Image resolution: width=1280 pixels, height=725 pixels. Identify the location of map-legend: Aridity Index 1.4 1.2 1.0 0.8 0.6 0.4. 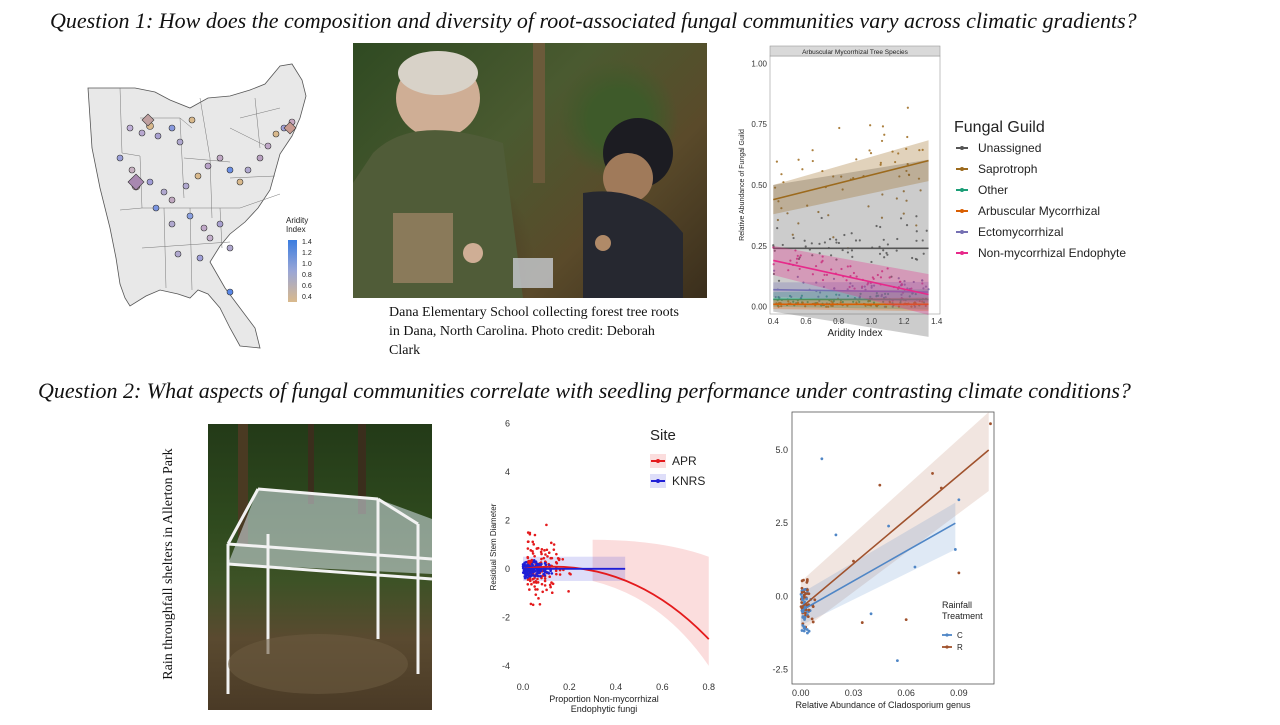
(311, 264).